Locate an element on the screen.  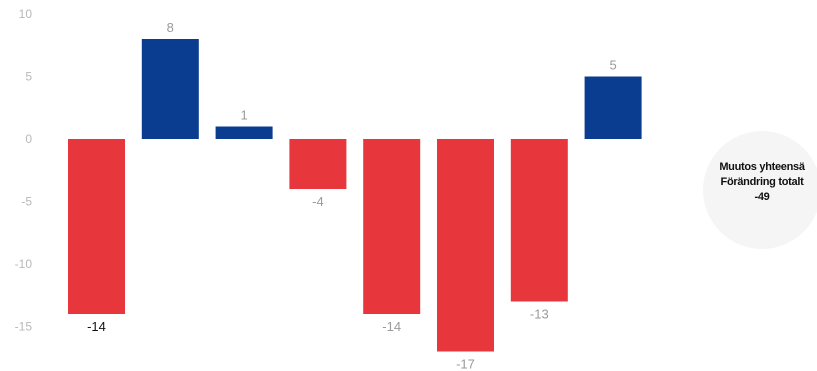
y-tick-label: 10 is located at coordinates (26, 14).